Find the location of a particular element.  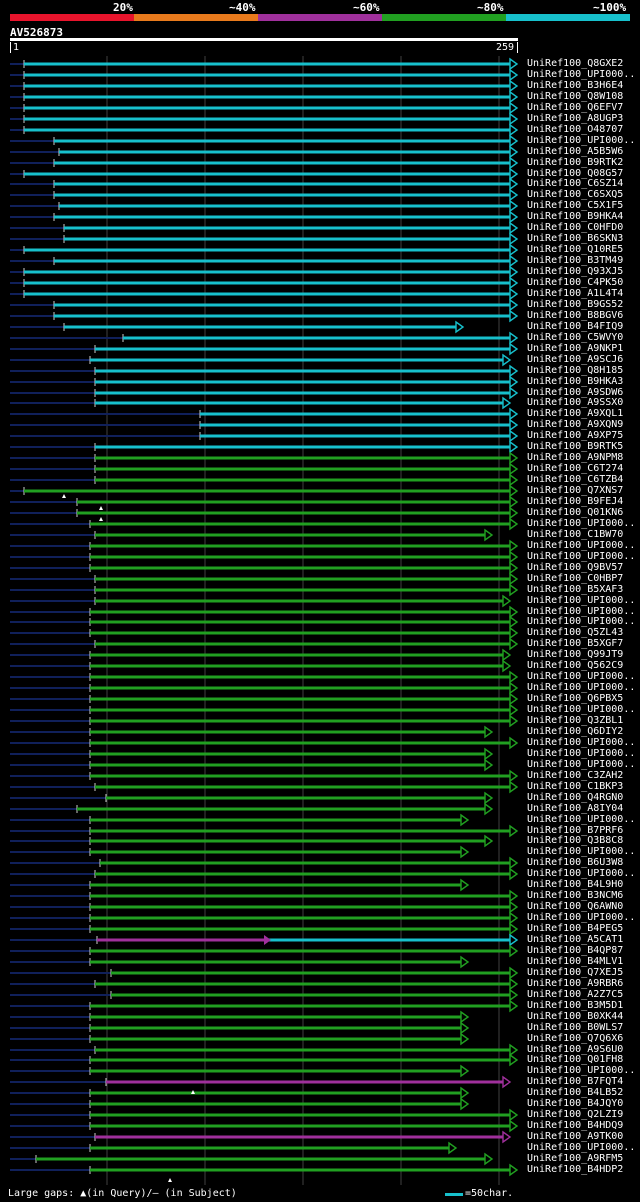

hit-label: UniRef100_B4FIQ9 is located at coordinates (575, 326).